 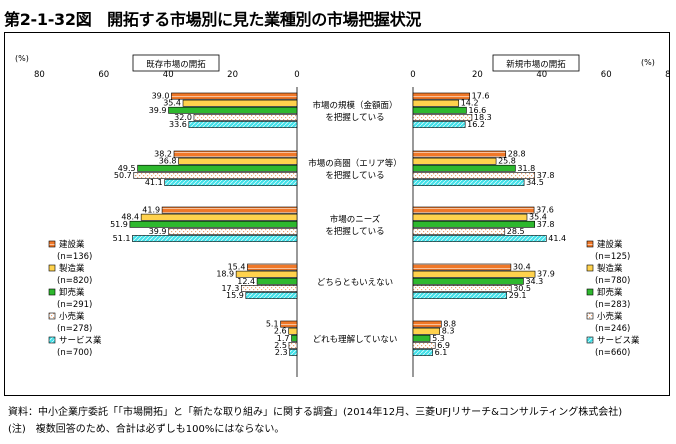 I want to click on legend-existing-n: (n=700), so click(x=74, y=353).